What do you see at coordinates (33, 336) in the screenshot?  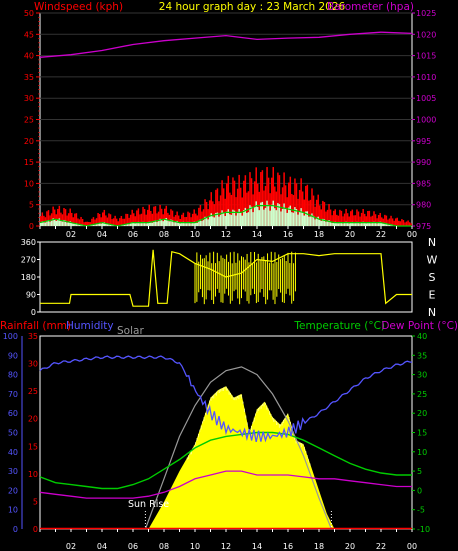 I see `rainfall-y-tick-label: 35` at bounding box center [33, 336].